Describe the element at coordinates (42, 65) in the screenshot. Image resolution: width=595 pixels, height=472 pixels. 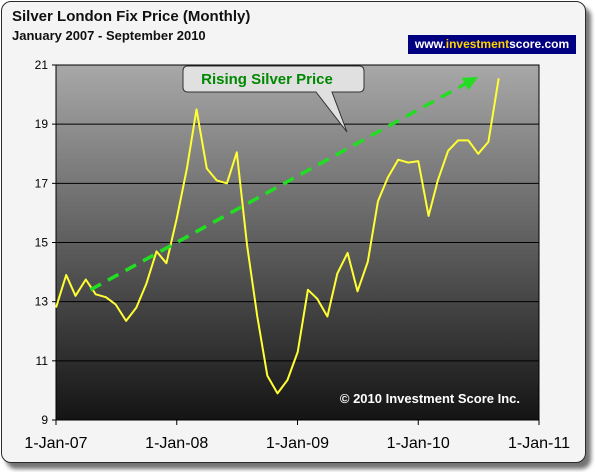
I see `y-tick-label-6: 21` at that location.